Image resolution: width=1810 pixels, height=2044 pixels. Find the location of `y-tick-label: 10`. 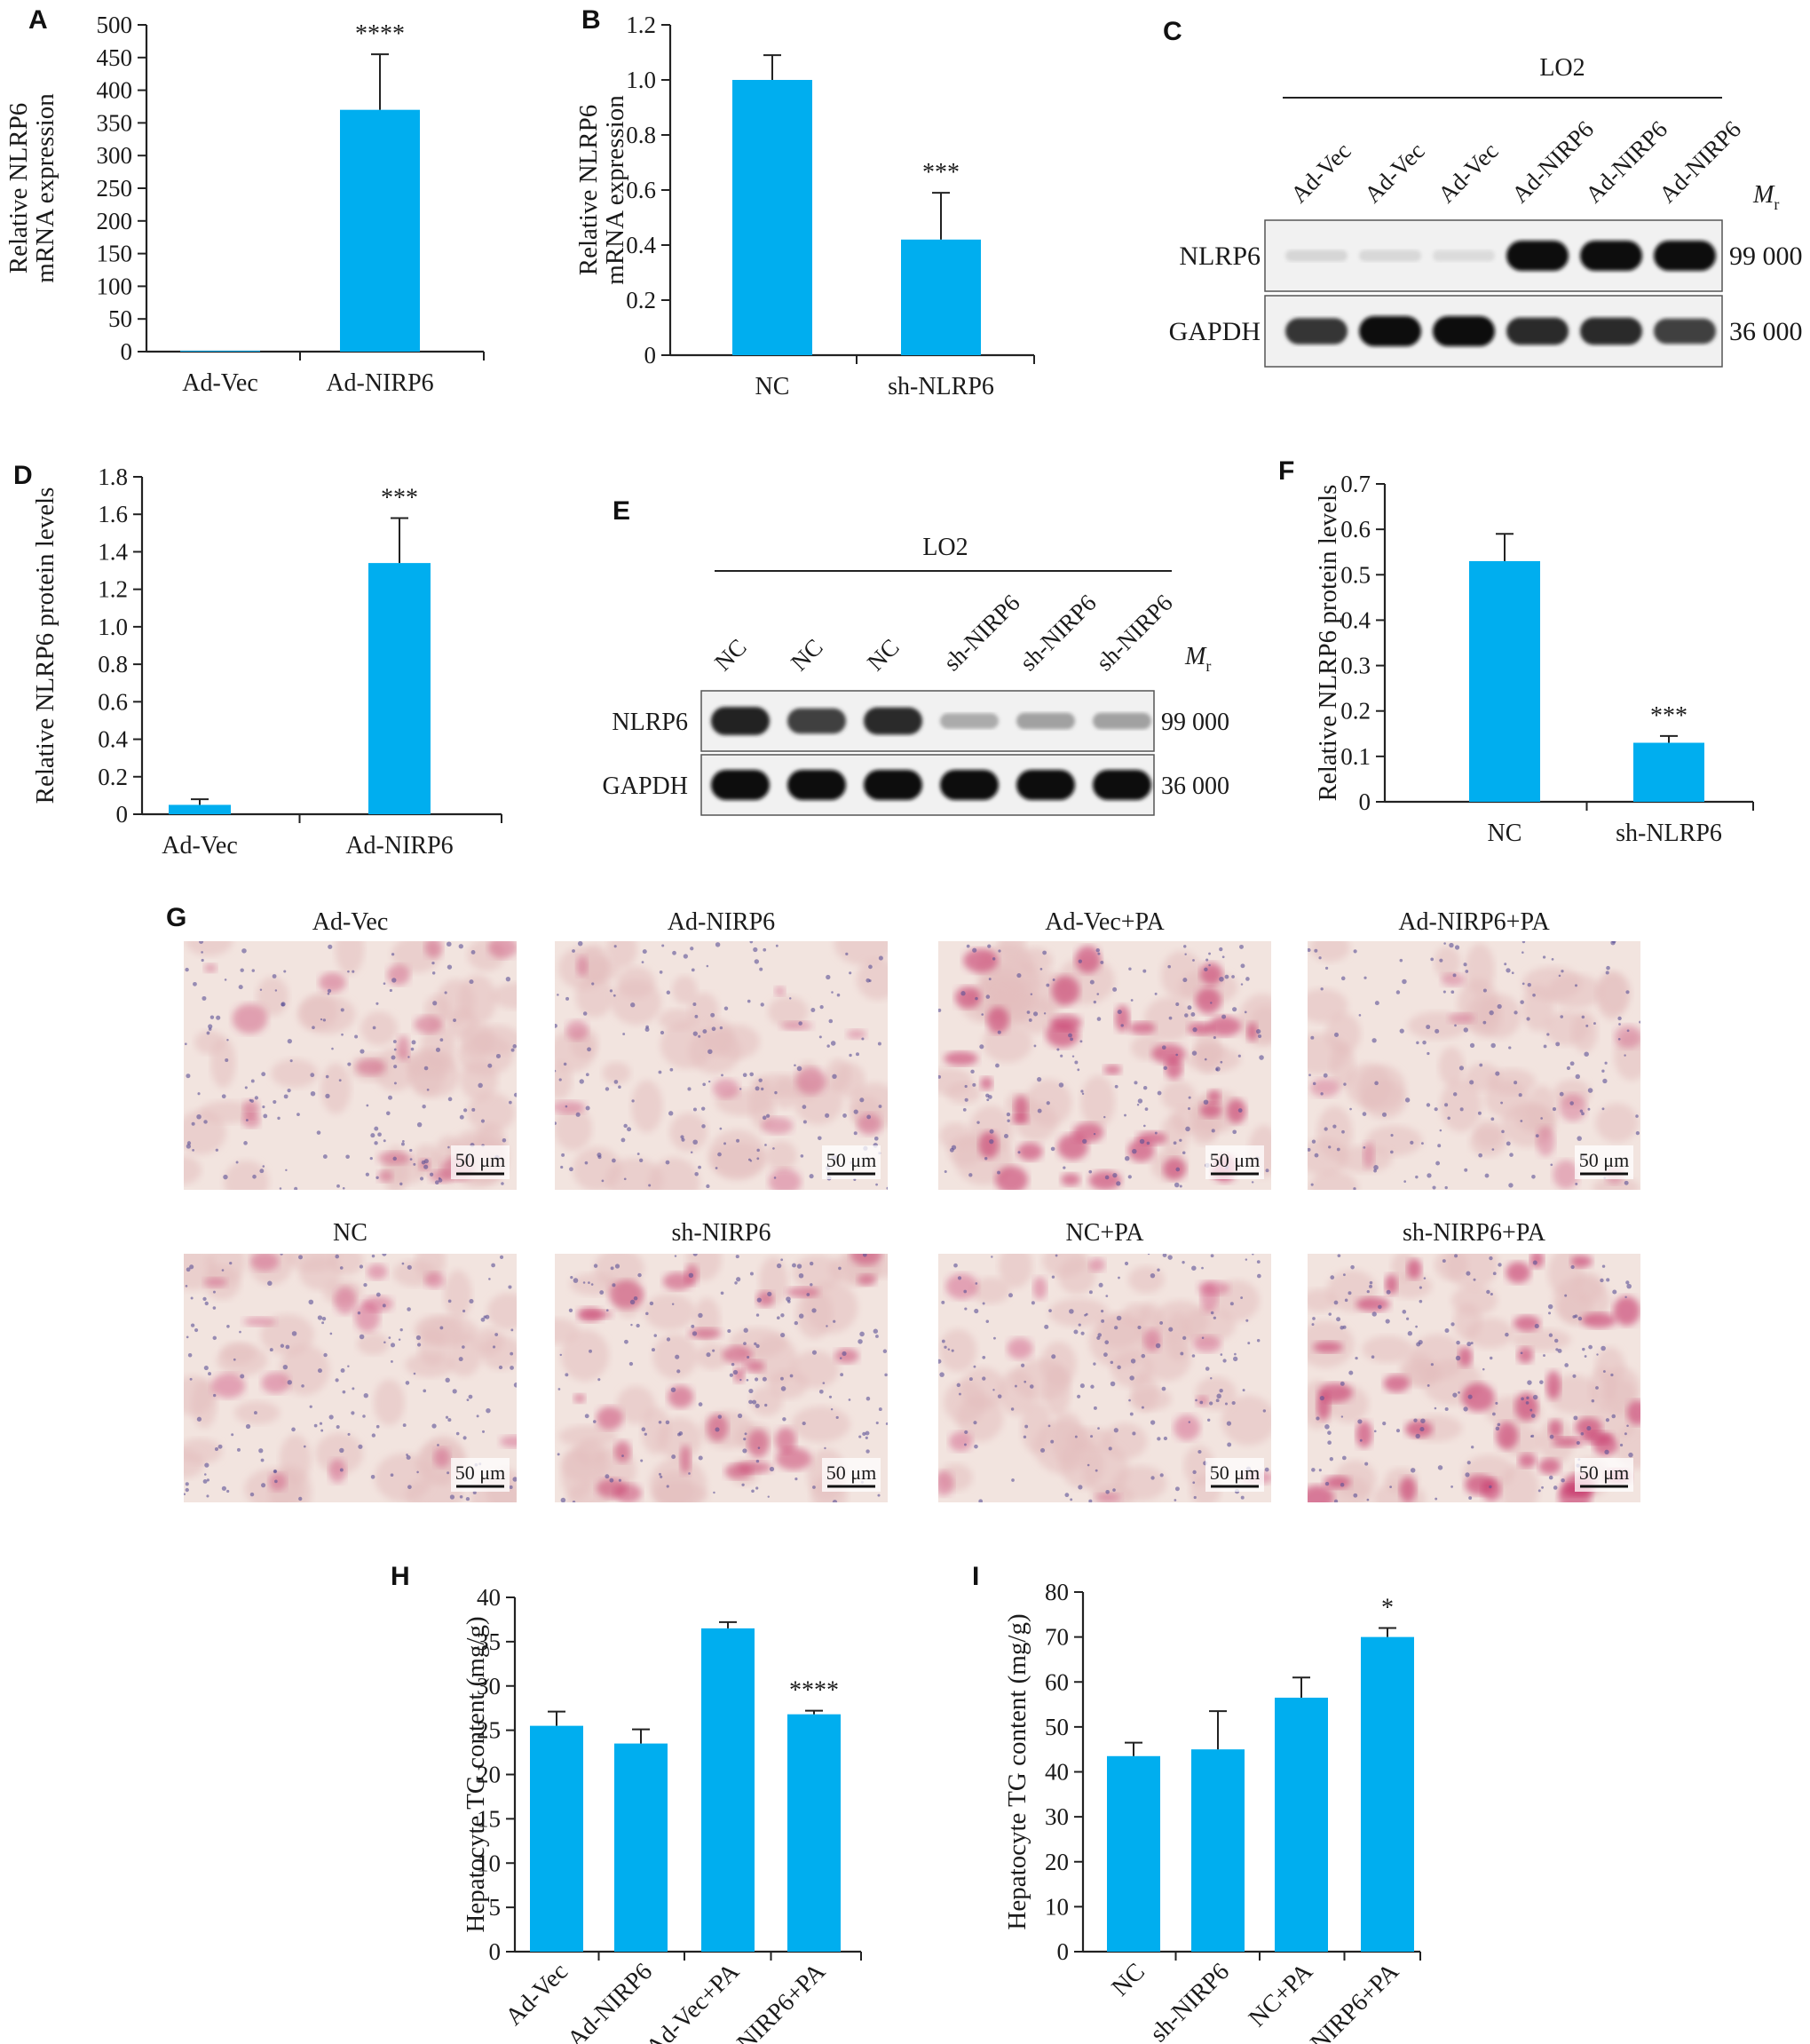

y-tick-label: 10 is located at coordinates (489, 1863).